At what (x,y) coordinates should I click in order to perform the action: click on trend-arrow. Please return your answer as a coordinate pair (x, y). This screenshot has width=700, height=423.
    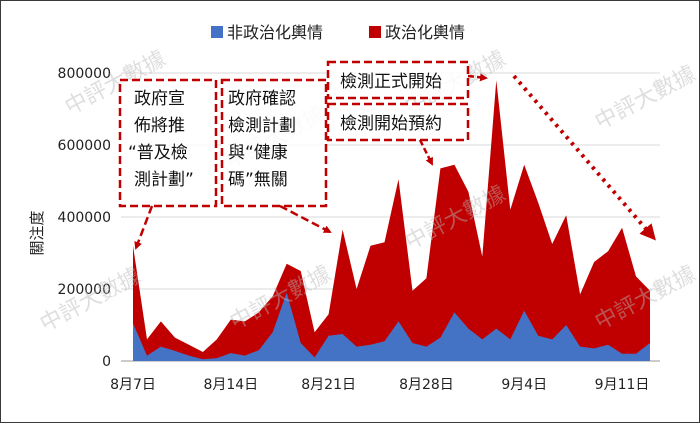
    Looking at the image, I should click on (584, 157).